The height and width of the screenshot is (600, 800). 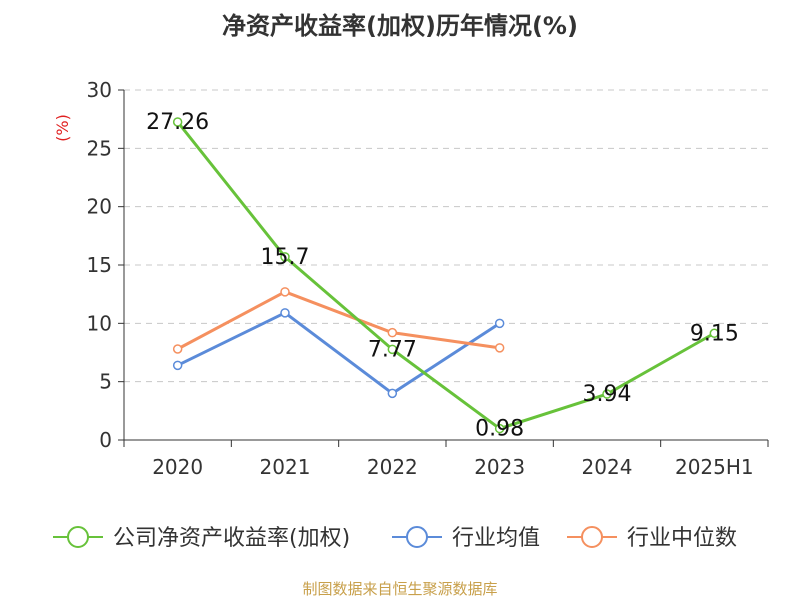 What do you see at coordinates (99, 148) in the screenshot?
I see `y-tick-label: 25` at bounding box center [99, 148].